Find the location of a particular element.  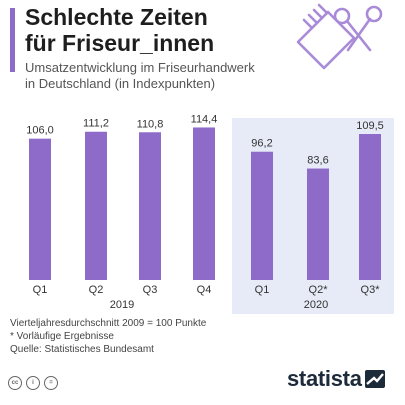

category-label-1: Q1 is located at coordinates (40, 290).